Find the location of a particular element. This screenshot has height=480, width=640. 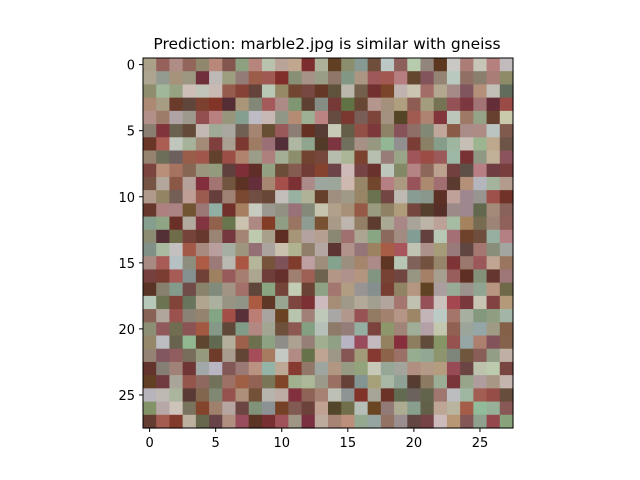

y-tick-label: 0 is located at coordinates (131, 66).